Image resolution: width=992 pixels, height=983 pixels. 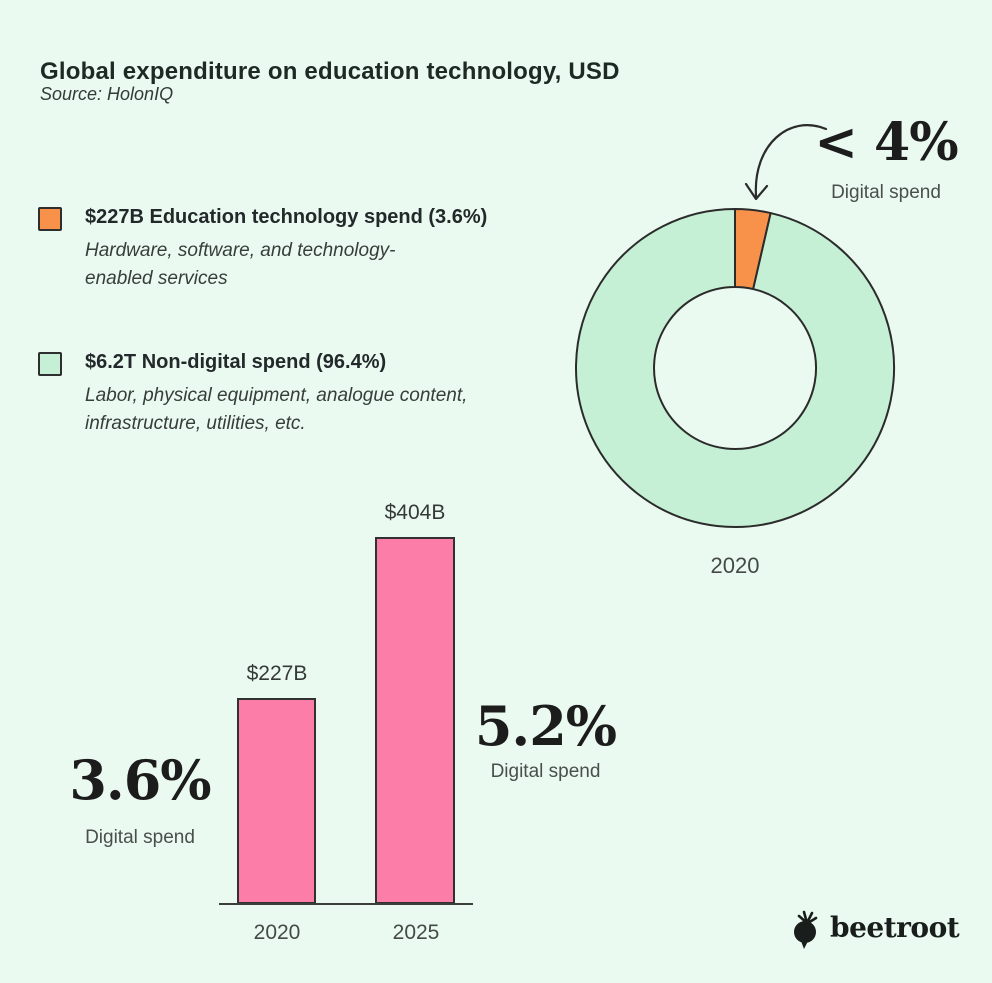 What do you see at coordinates (895, 927) in the screenshot?
I see `brand-wordmark: beetroot` at bounding box center [895, 927].